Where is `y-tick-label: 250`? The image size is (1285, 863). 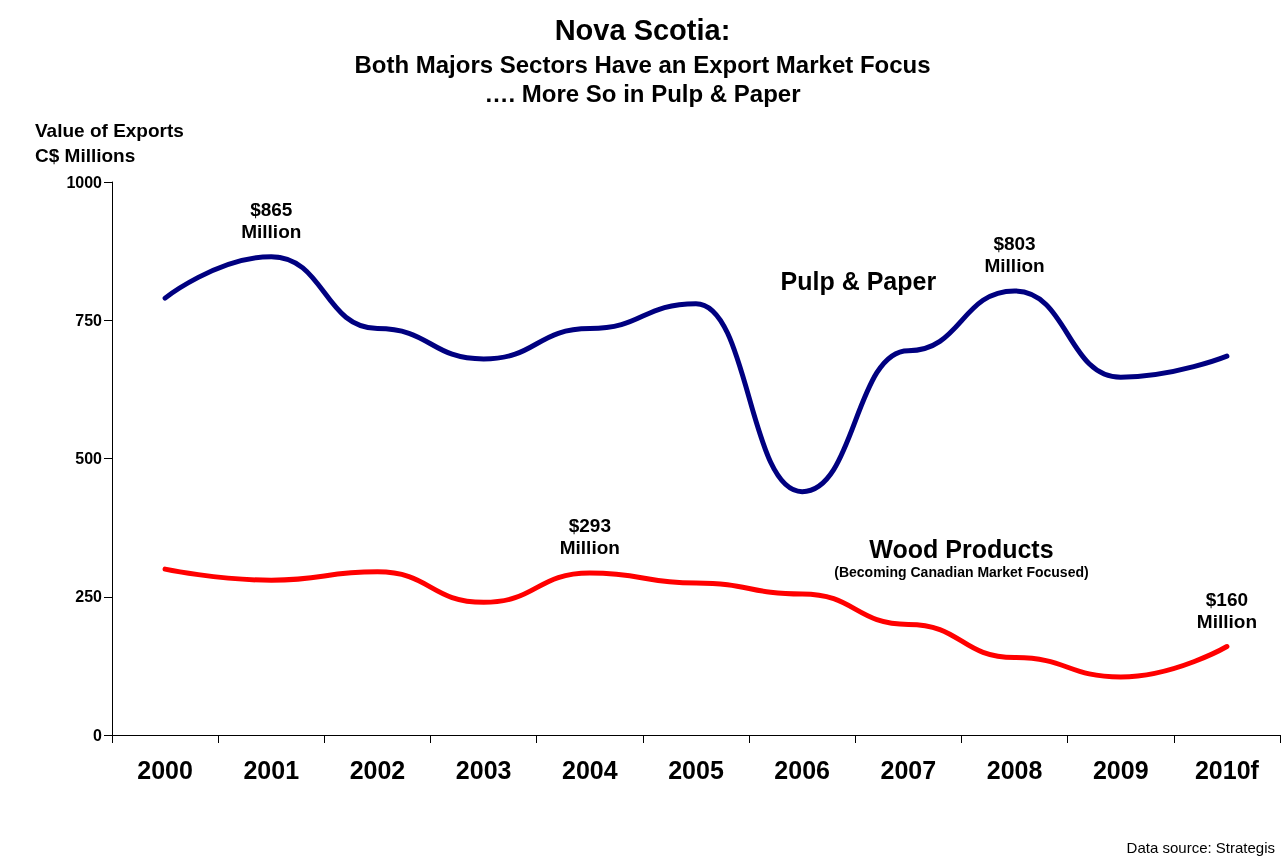 y-tick-label: 250 is located at coordinates (89, 597).